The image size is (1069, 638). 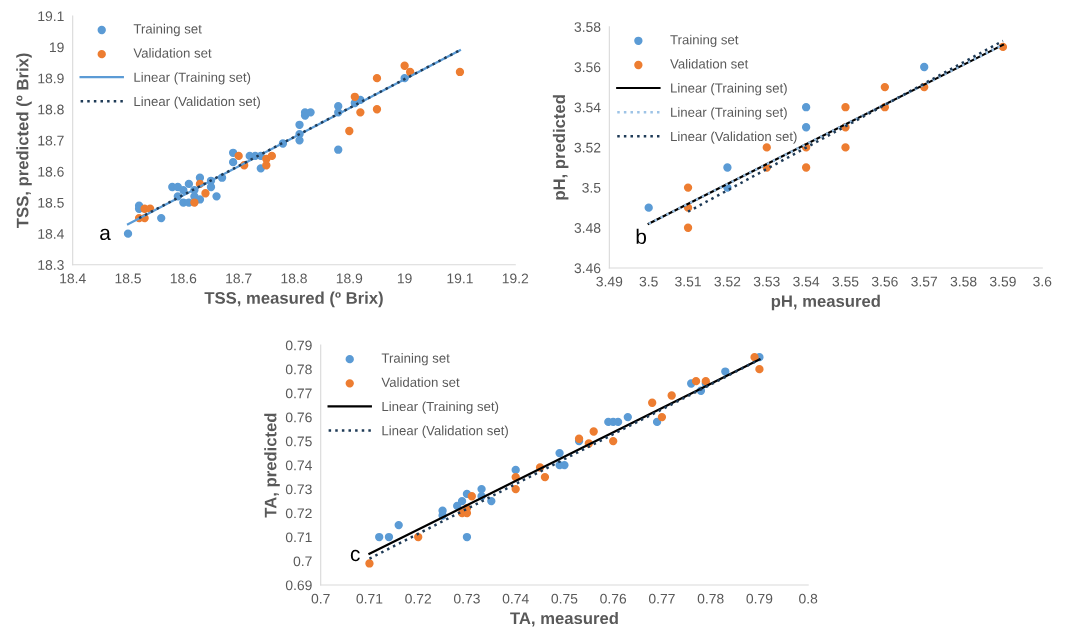 I want to click on x-tick-label: 19, so click(x=404, y=278).